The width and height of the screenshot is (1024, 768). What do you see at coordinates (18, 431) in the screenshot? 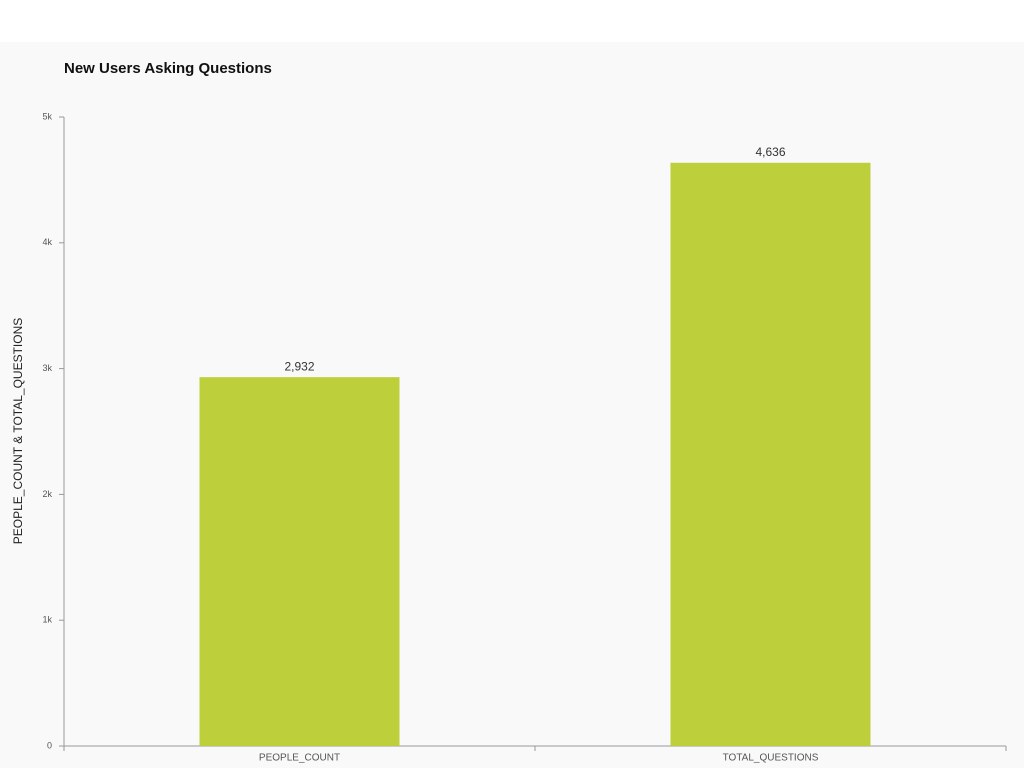
I see `y-axis-label: PEOPLE_COUNT & TOTAL_QUESTIONS` at bounding box center [18, 431].